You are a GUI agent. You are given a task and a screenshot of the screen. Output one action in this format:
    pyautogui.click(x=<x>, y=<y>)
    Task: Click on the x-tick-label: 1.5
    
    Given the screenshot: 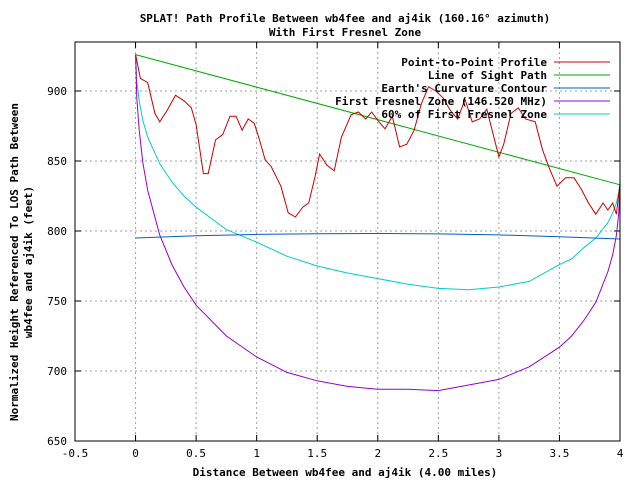 What is the action you would take?
    pyautogui.click(x=317, y=453)
    